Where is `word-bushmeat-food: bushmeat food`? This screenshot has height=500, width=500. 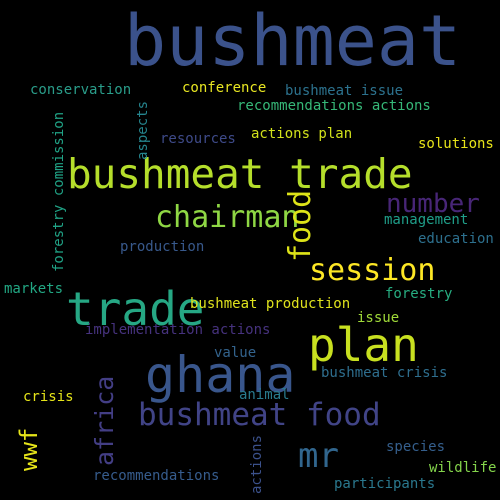
word-bushmeat-food: bushmeat food is located at coordinates (259, 415).